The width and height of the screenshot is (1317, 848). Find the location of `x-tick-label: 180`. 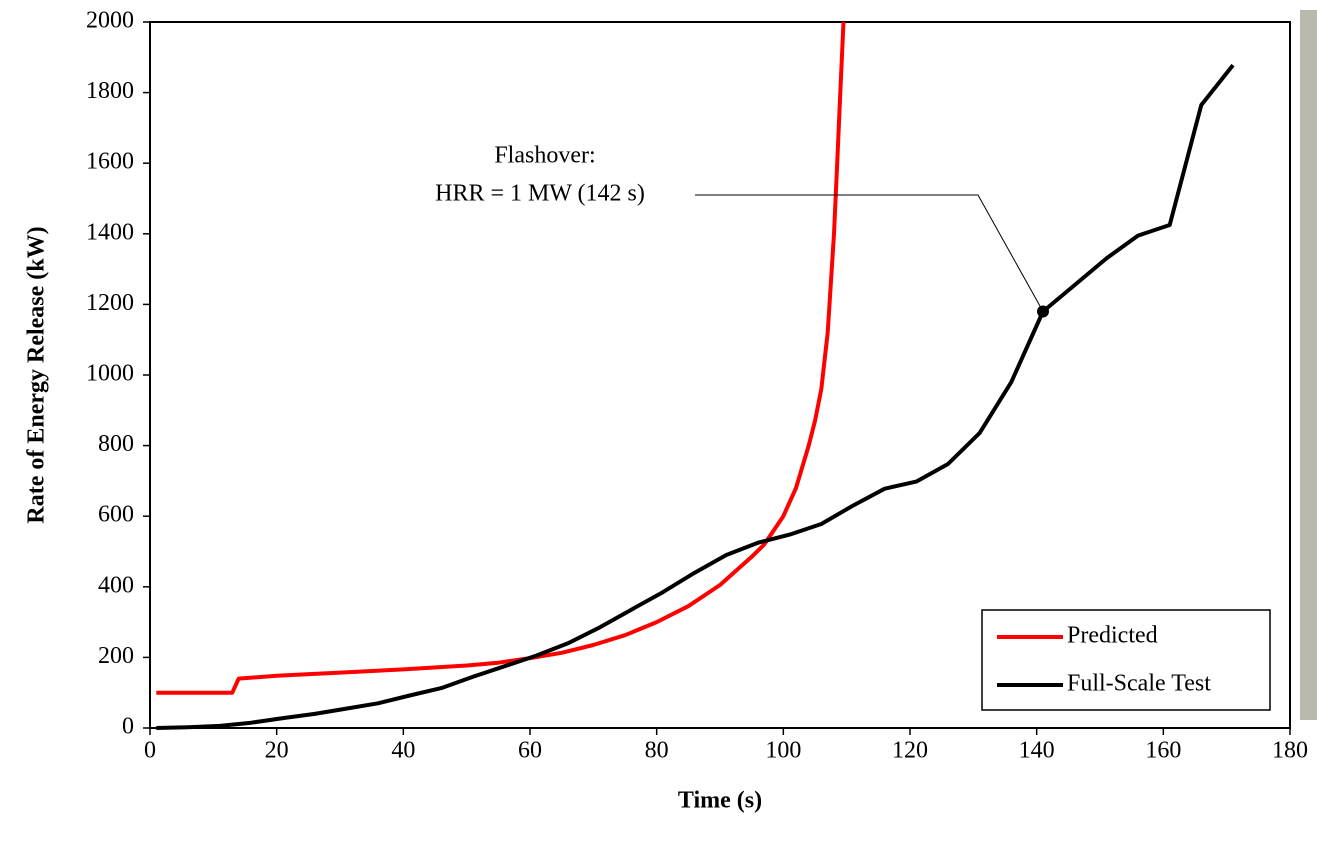

x-tick-label: 180 is located at coordinates (1290, 751).